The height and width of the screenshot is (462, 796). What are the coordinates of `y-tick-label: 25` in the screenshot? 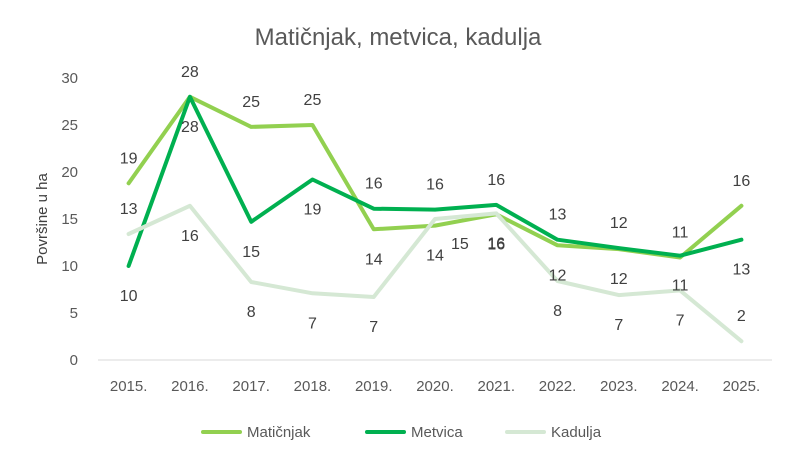 It's located at (69, 125).